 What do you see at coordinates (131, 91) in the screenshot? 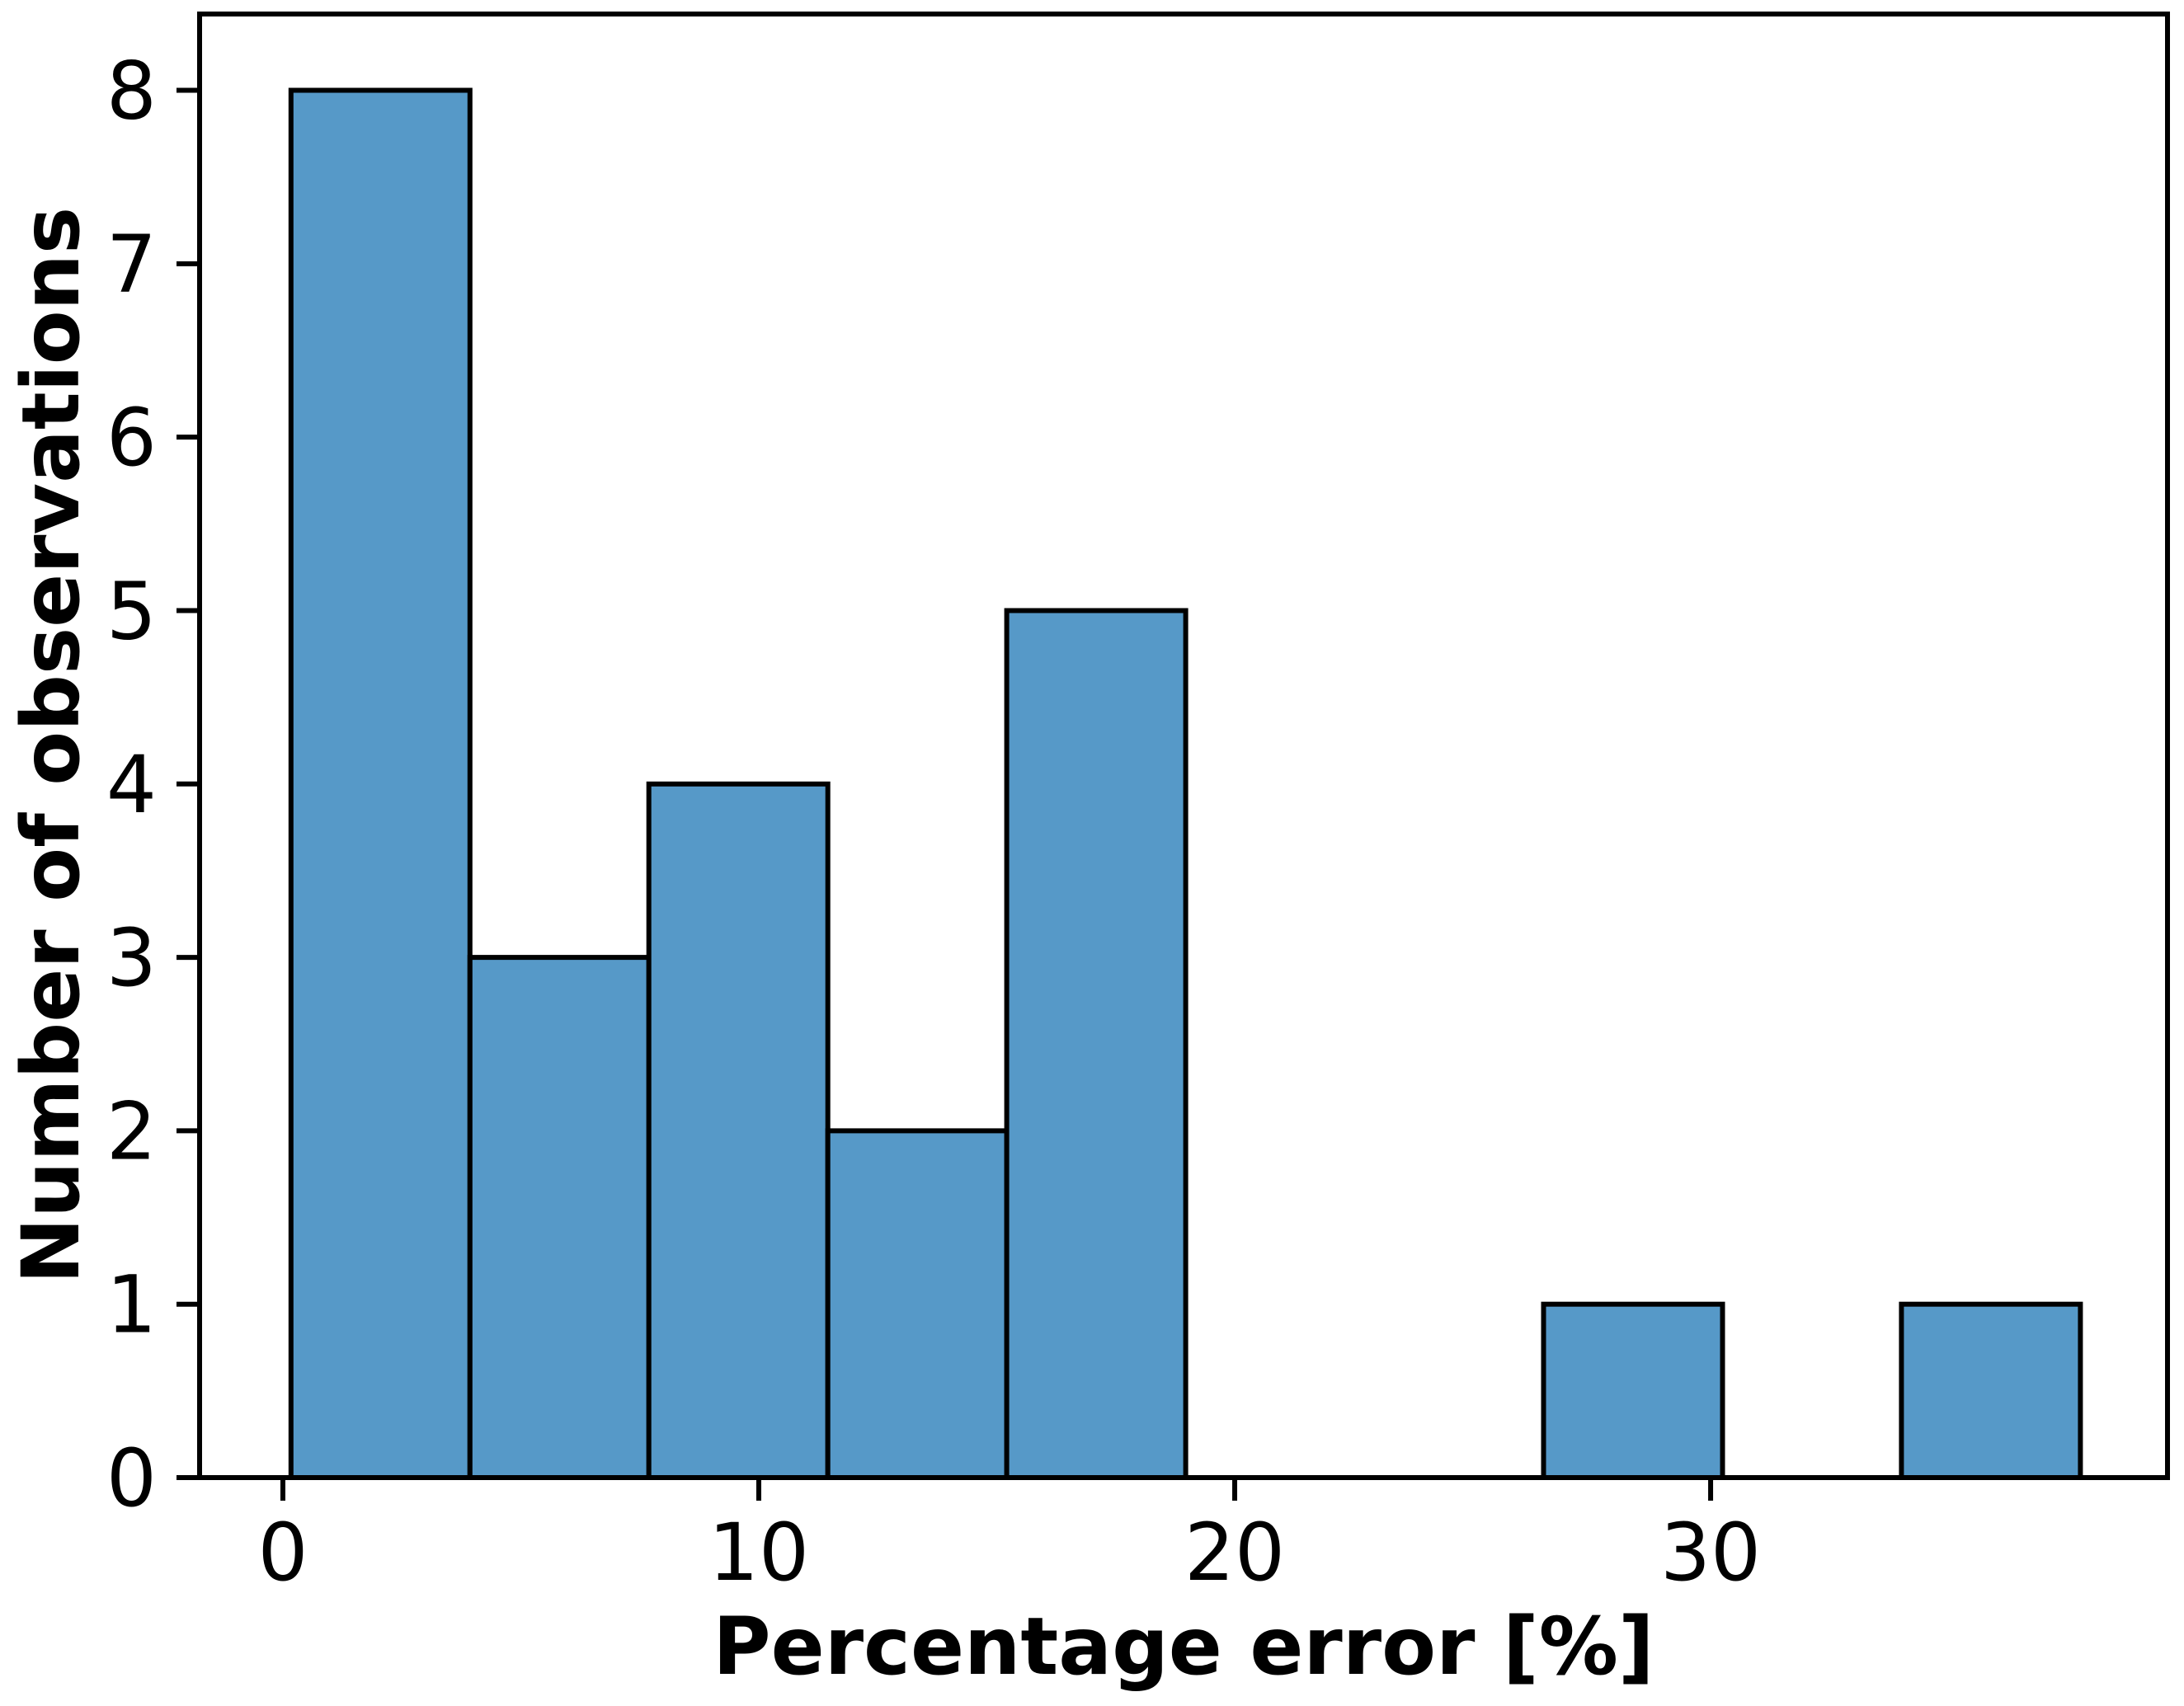
I see `y-tick-label: 8` at bounding box center [131, 91].